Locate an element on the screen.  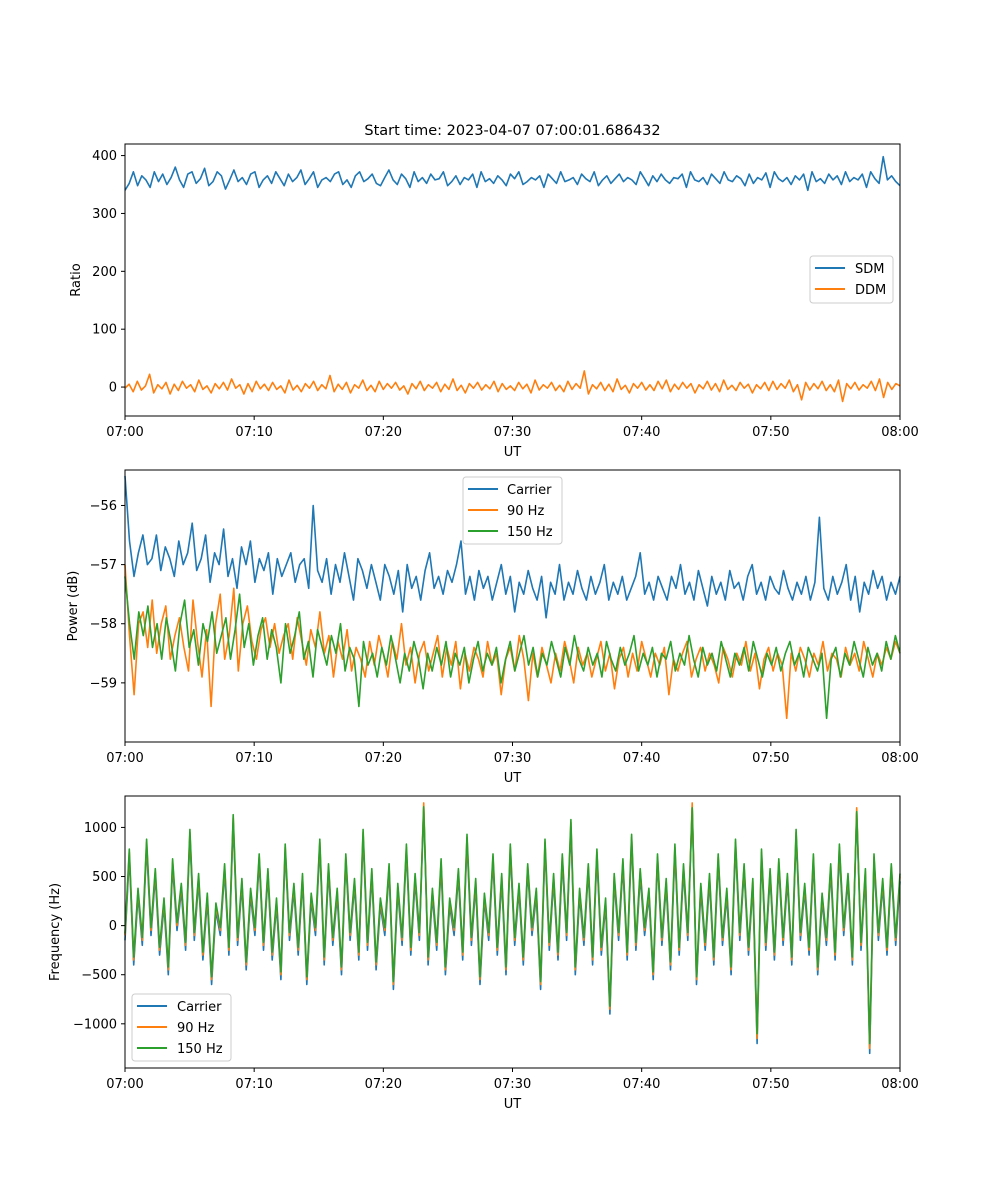
figure-title: Start time: 2023-04-07 07:00:01.686432 is located at coordinates (512, 131).